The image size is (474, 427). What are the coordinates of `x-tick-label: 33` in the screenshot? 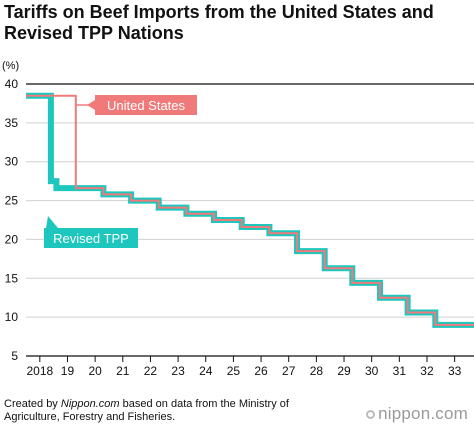 It's located at (455, 371).